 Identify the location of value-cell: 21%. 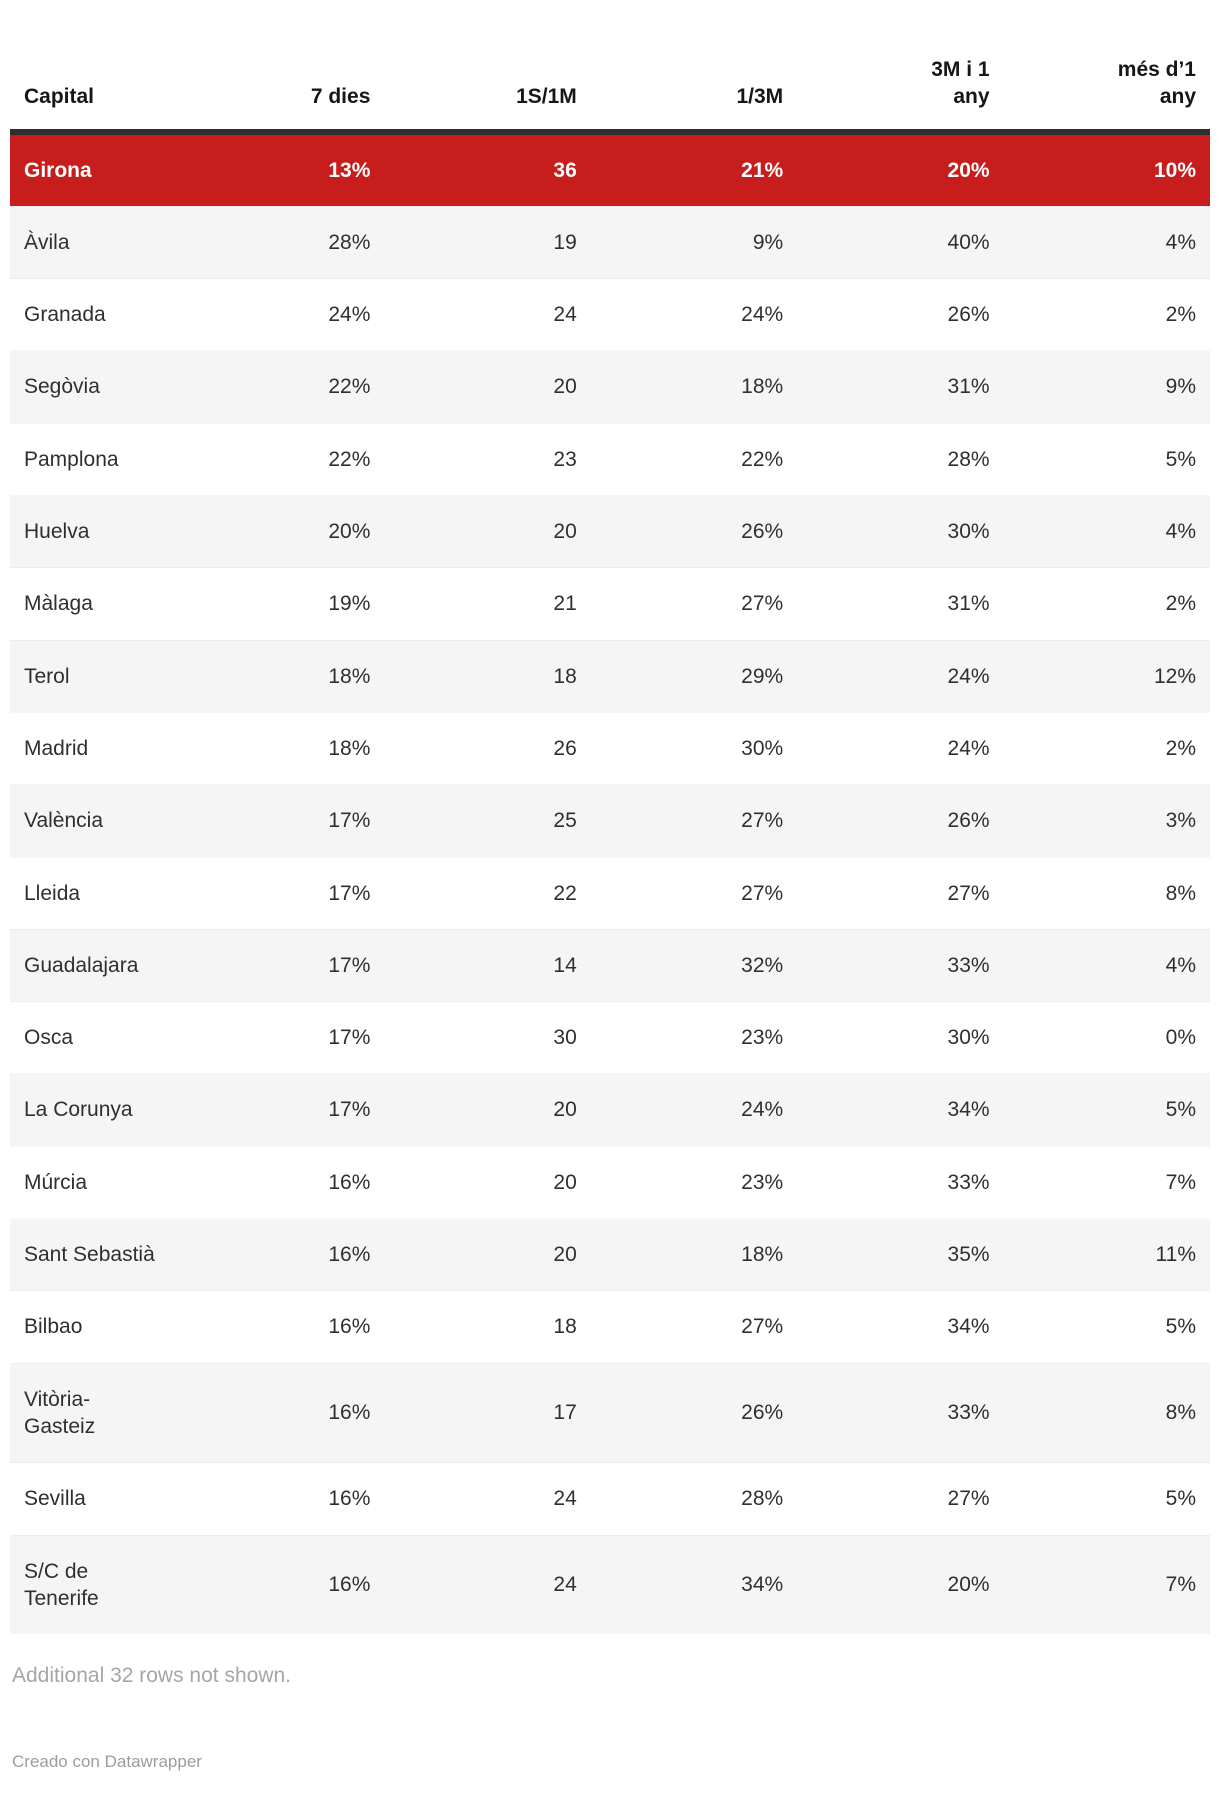
(762, 170).